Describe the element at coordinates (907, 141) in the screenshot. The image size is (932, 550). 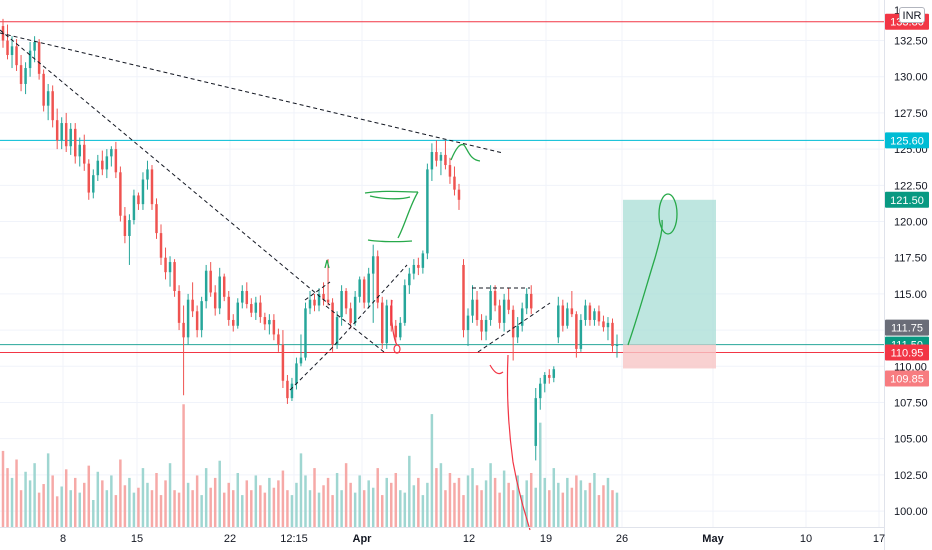
I see `price-tag-label: 125.60` at that location.